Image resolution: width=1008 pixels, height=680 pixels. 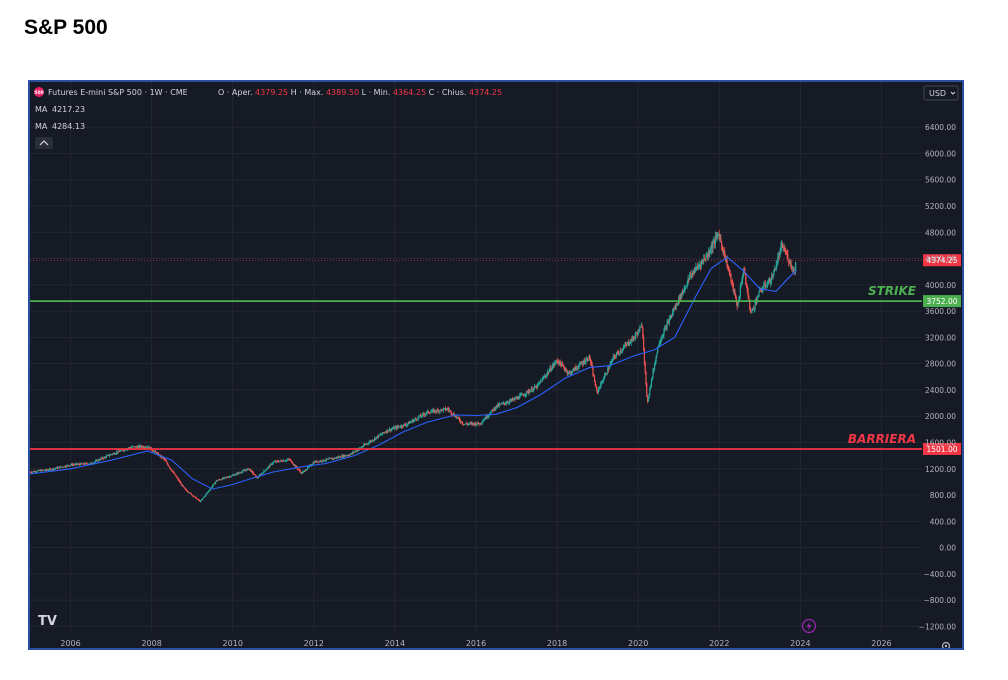 I want to click on tradingview-logo: TV, so click(x=47, y=621).